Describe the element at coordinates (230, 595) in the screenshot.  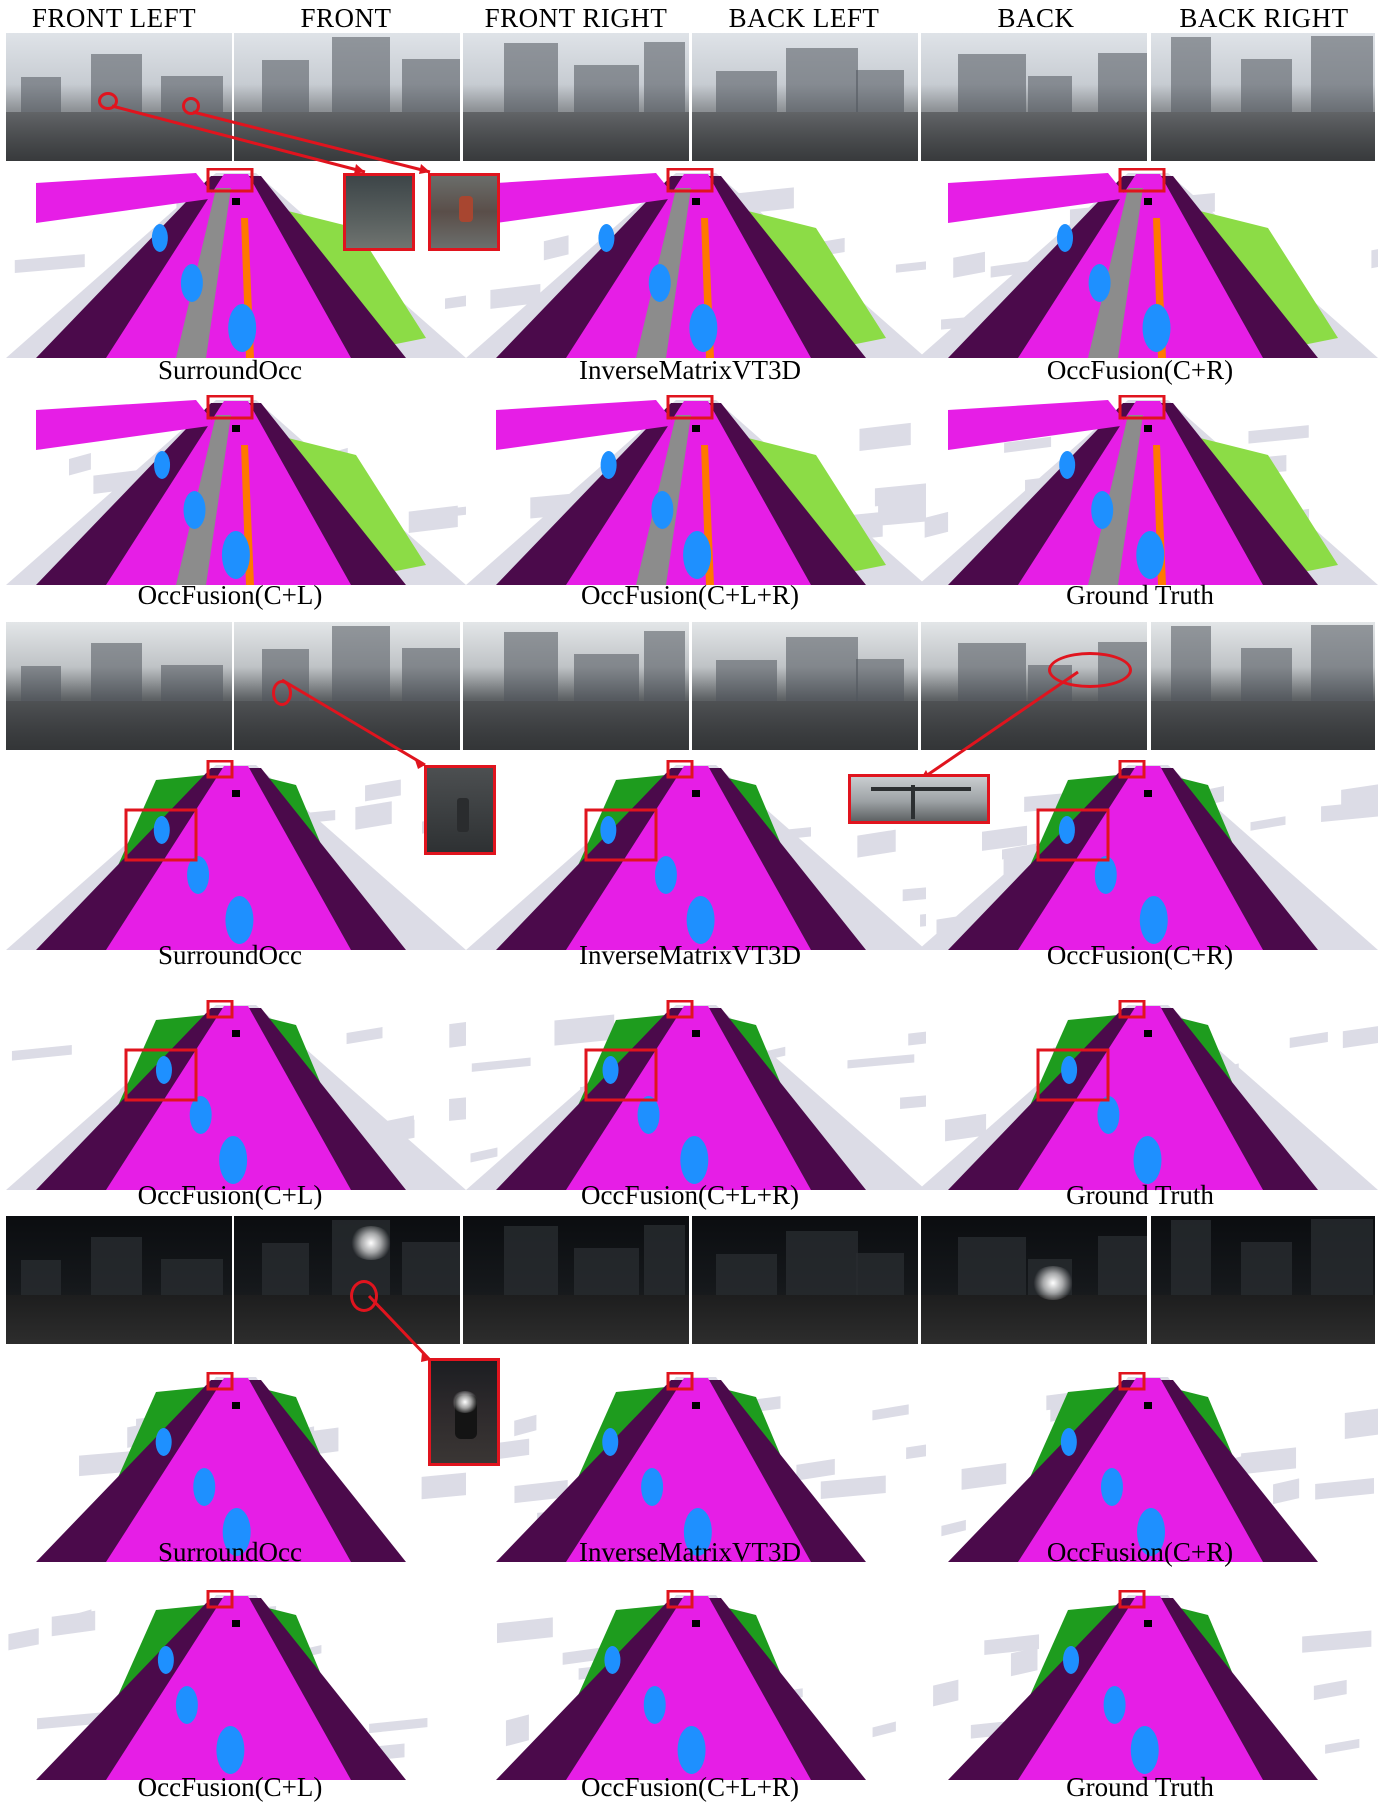
I see `method-caption: OccFusion(C+L)` at that location.